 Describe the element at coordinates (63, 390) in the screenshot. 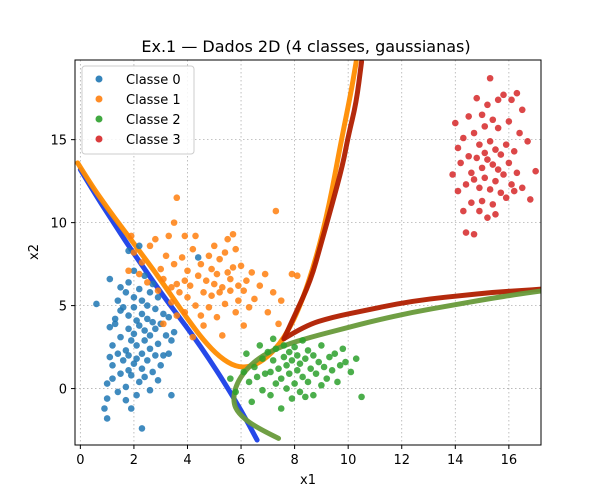

I see `y-tick-label: 0` at that location.